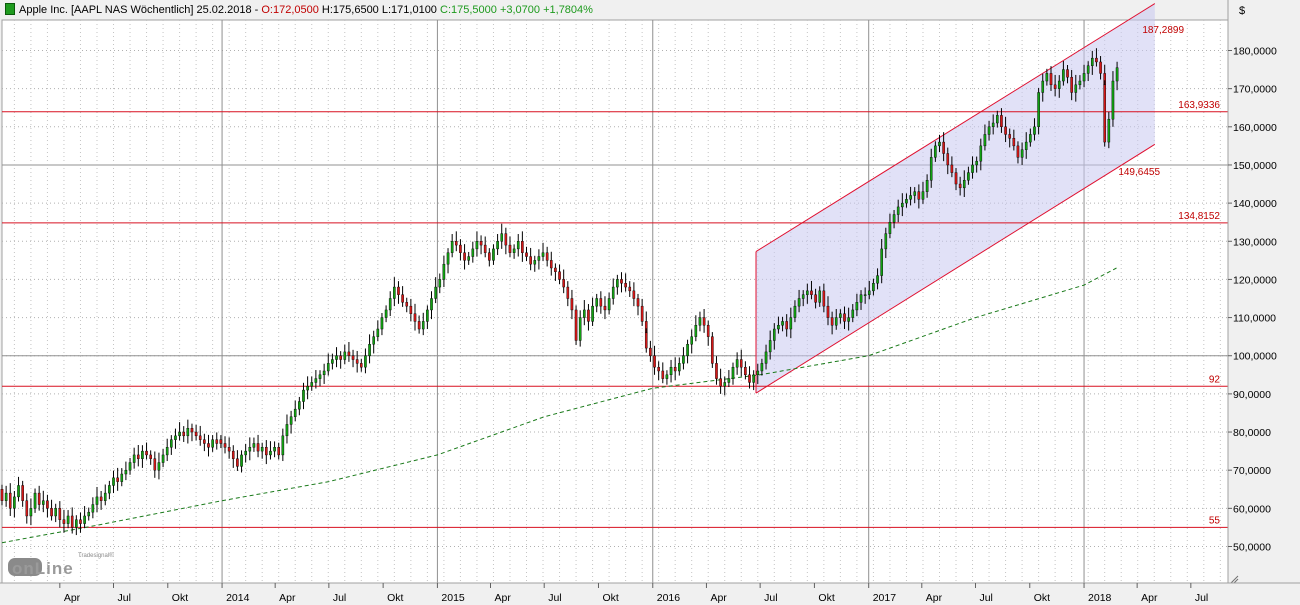  Describe the element at coordinates (1264, 301) in the screenshot. I see `y-axis-background` at that location.